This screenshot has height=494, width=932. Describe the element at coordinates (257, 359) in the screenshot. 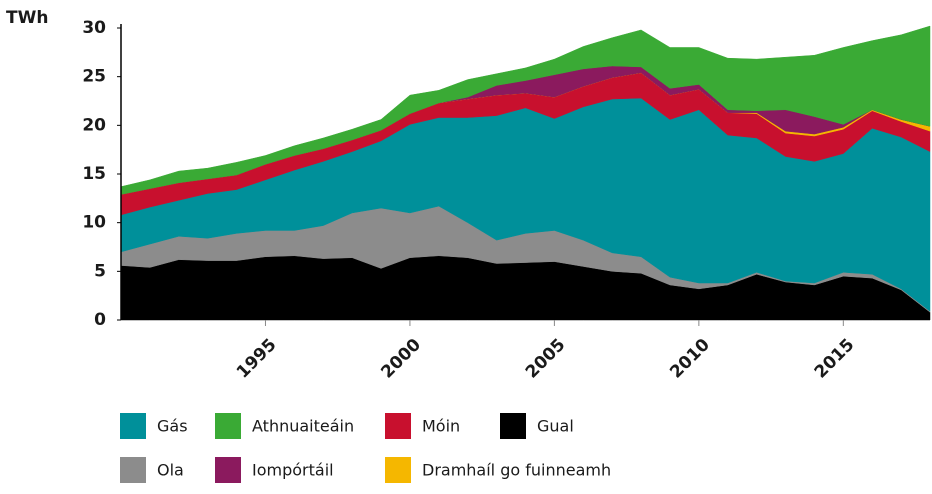

I see `x-tick-label: 1995` at that location.